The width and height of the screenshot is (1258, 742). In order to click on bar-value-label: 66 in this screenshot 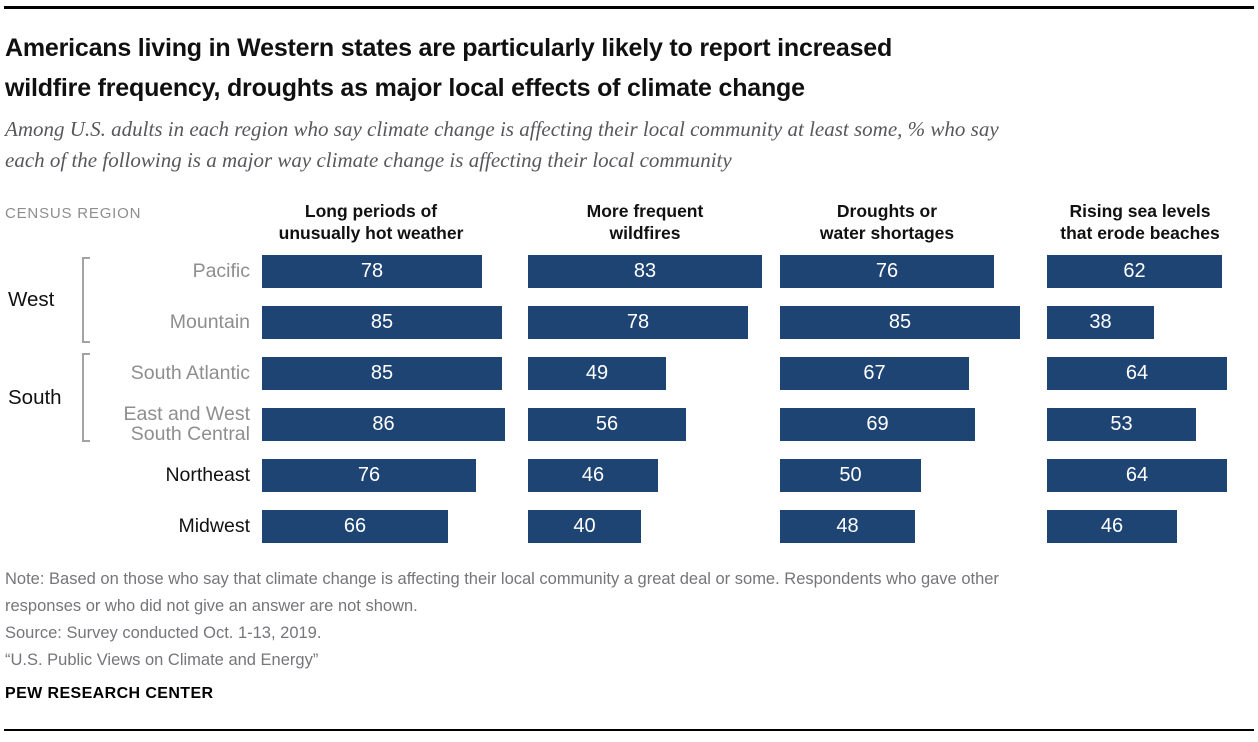, I will do `click(355, 526)`.